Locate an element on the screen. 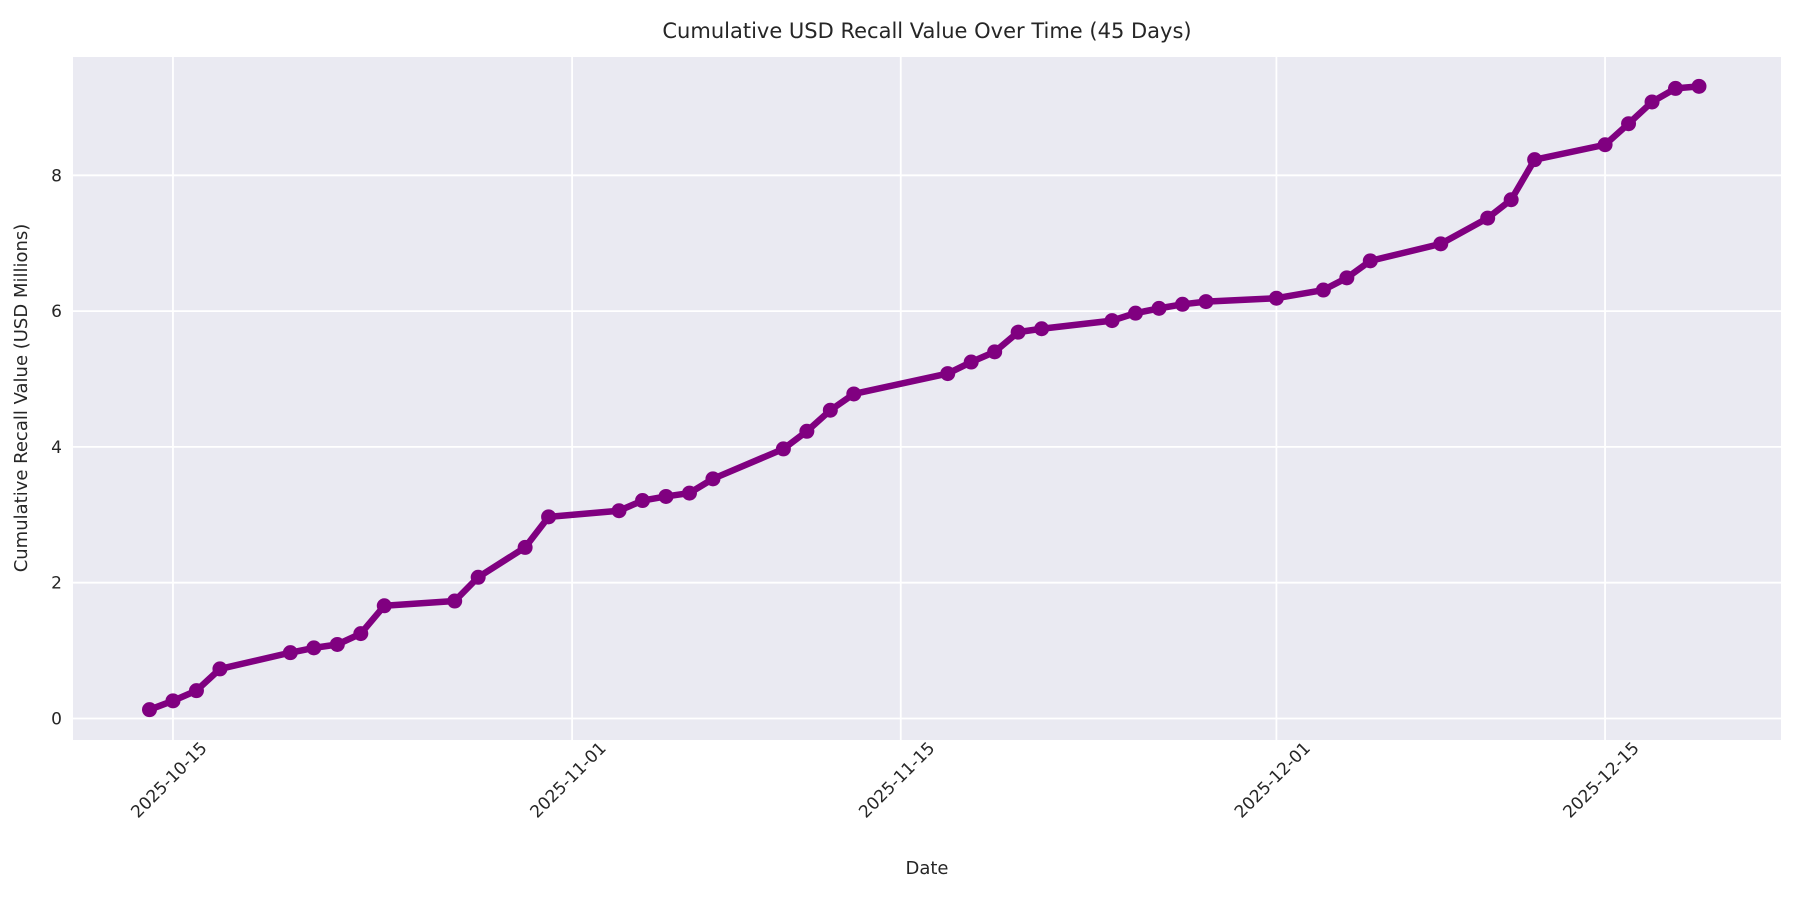 The image size is (1800, 900). x-tick-label: 2025-12-01 is located at coordinates (1273, 780).